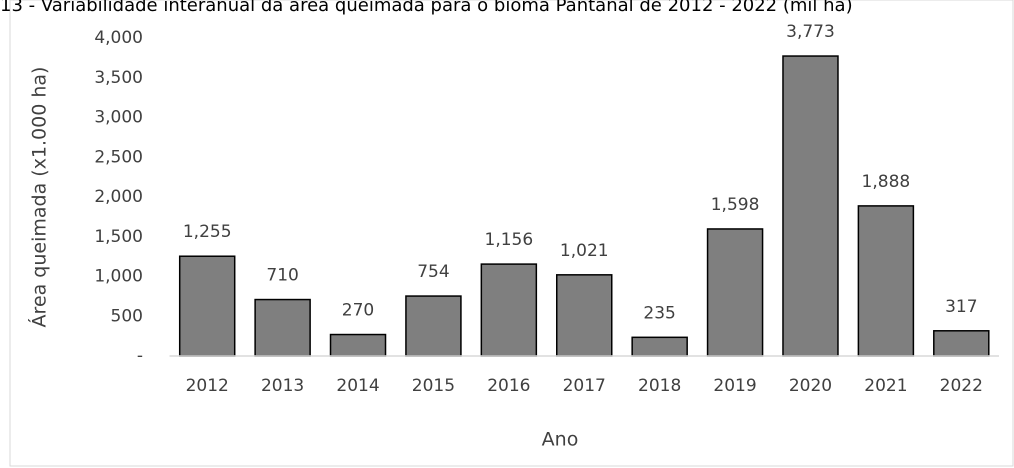 This screenshot has height=468, width=1014. Describe the element at coordinates (118, 197) in the screenshot. I see `y-tick-label: 2,000` at that location.